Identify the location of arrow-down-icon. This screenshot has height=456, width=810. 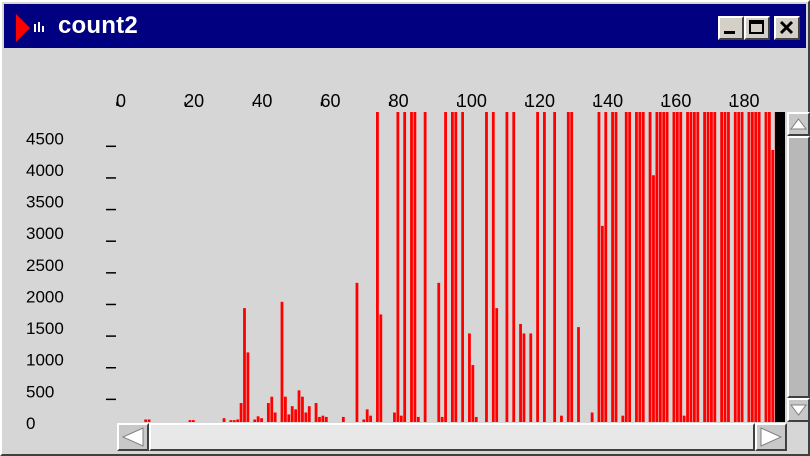
(798, 410).